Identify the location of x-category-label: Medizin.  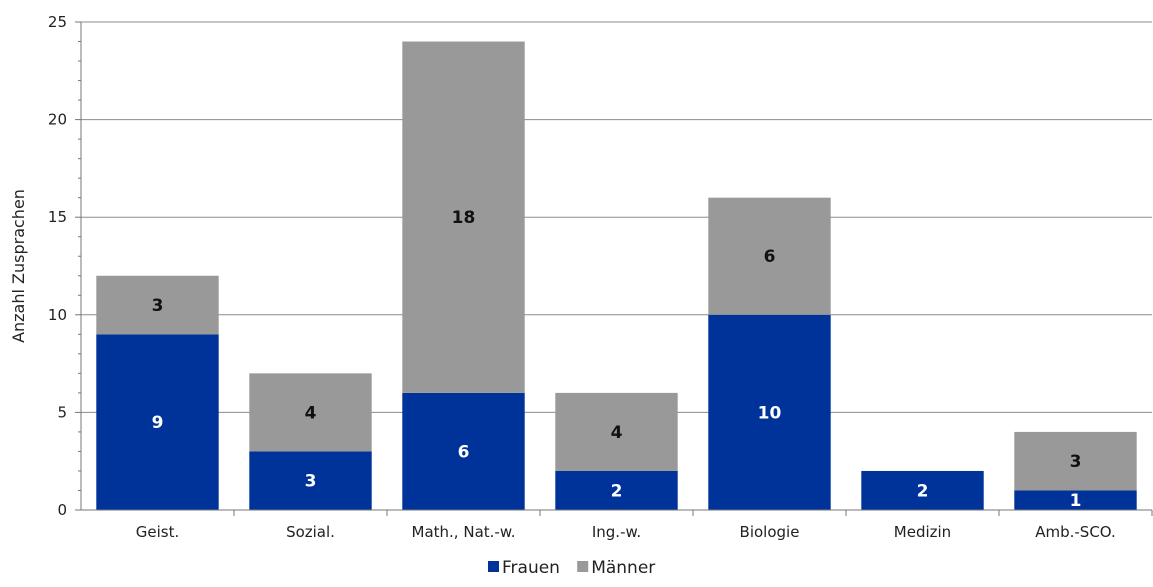
(922, 532).